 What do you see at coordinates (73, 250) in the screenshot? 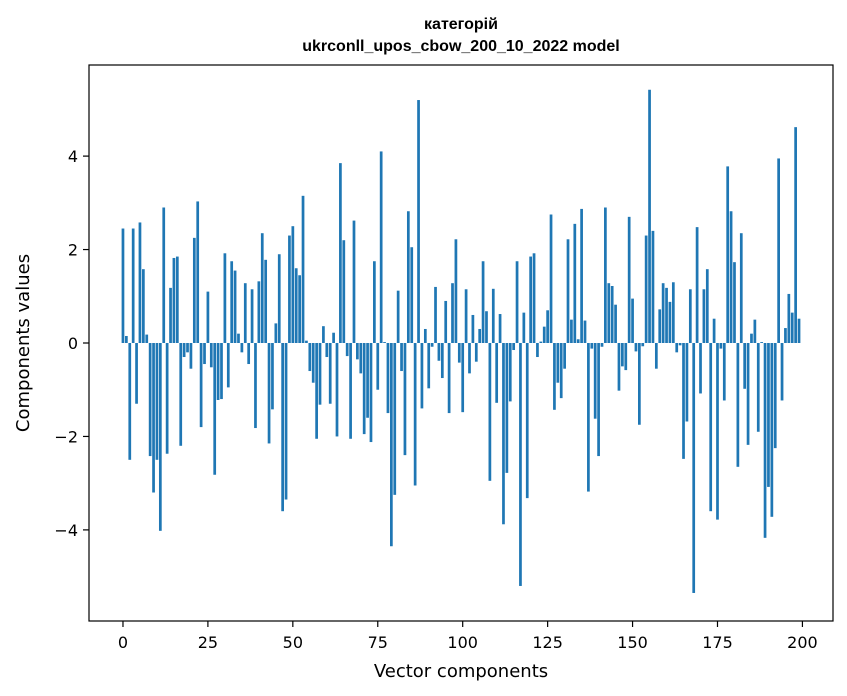
I see `y-tick-label: 2` at bounding box center [73, 250].